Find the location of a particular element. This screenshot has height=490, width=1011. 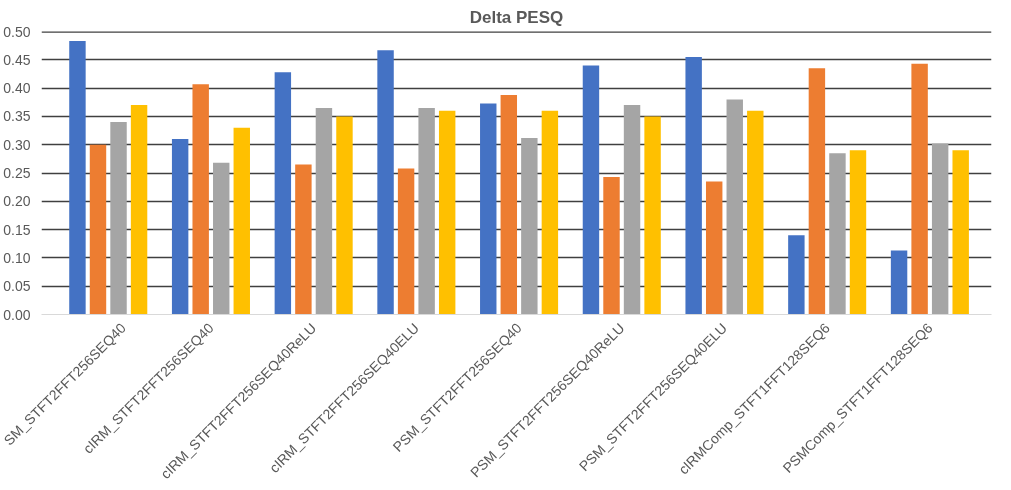

y-tick-label: 0.45 is located at coordinates (17, 59).